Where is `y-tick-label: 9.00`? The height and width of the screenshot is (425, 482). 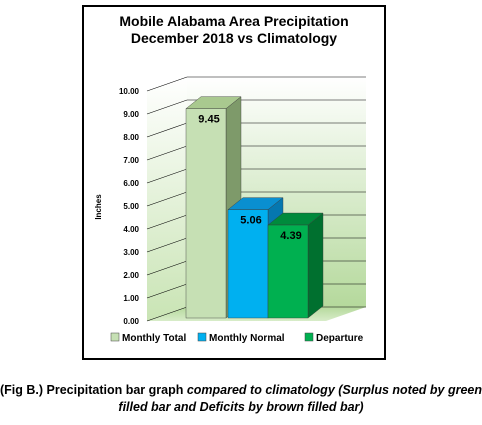
y-tick-label: 9.00 is located at coordinates (131, 114).